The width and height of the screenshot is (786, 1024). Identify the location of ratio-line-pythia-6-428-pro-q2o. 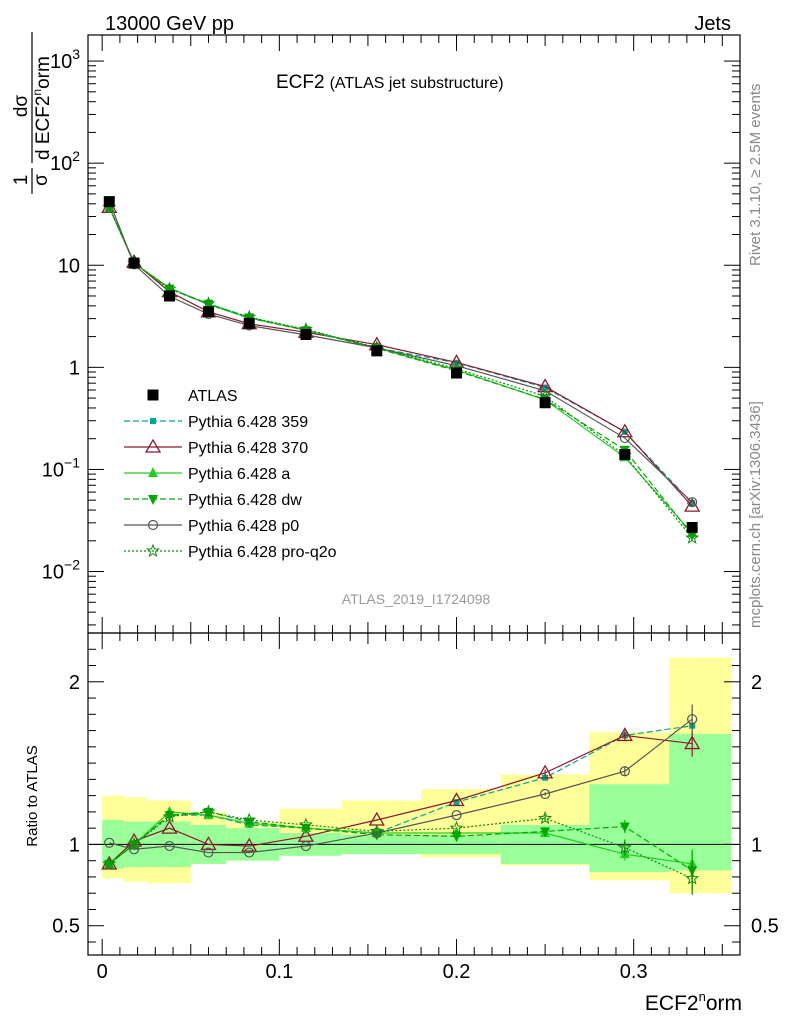
(400, 845).